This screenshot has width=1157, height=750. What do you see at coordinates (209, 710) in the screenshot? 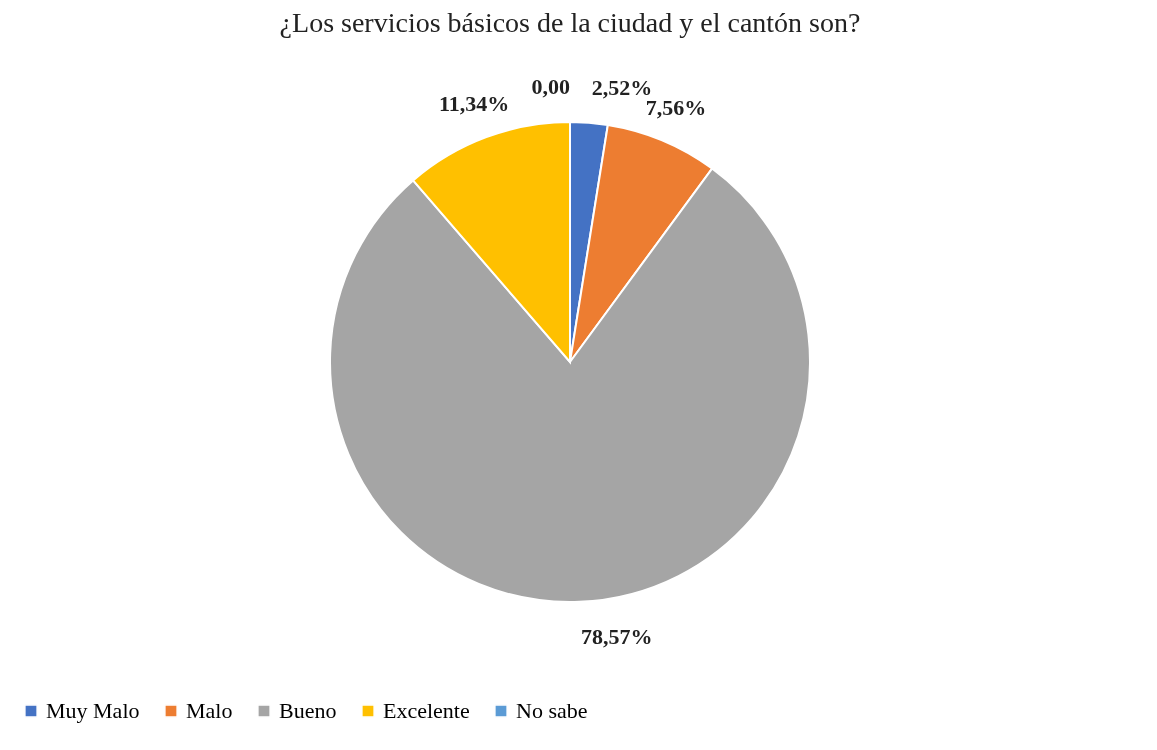
I see `legend-label: Malo` at bounding box center [209, 710].